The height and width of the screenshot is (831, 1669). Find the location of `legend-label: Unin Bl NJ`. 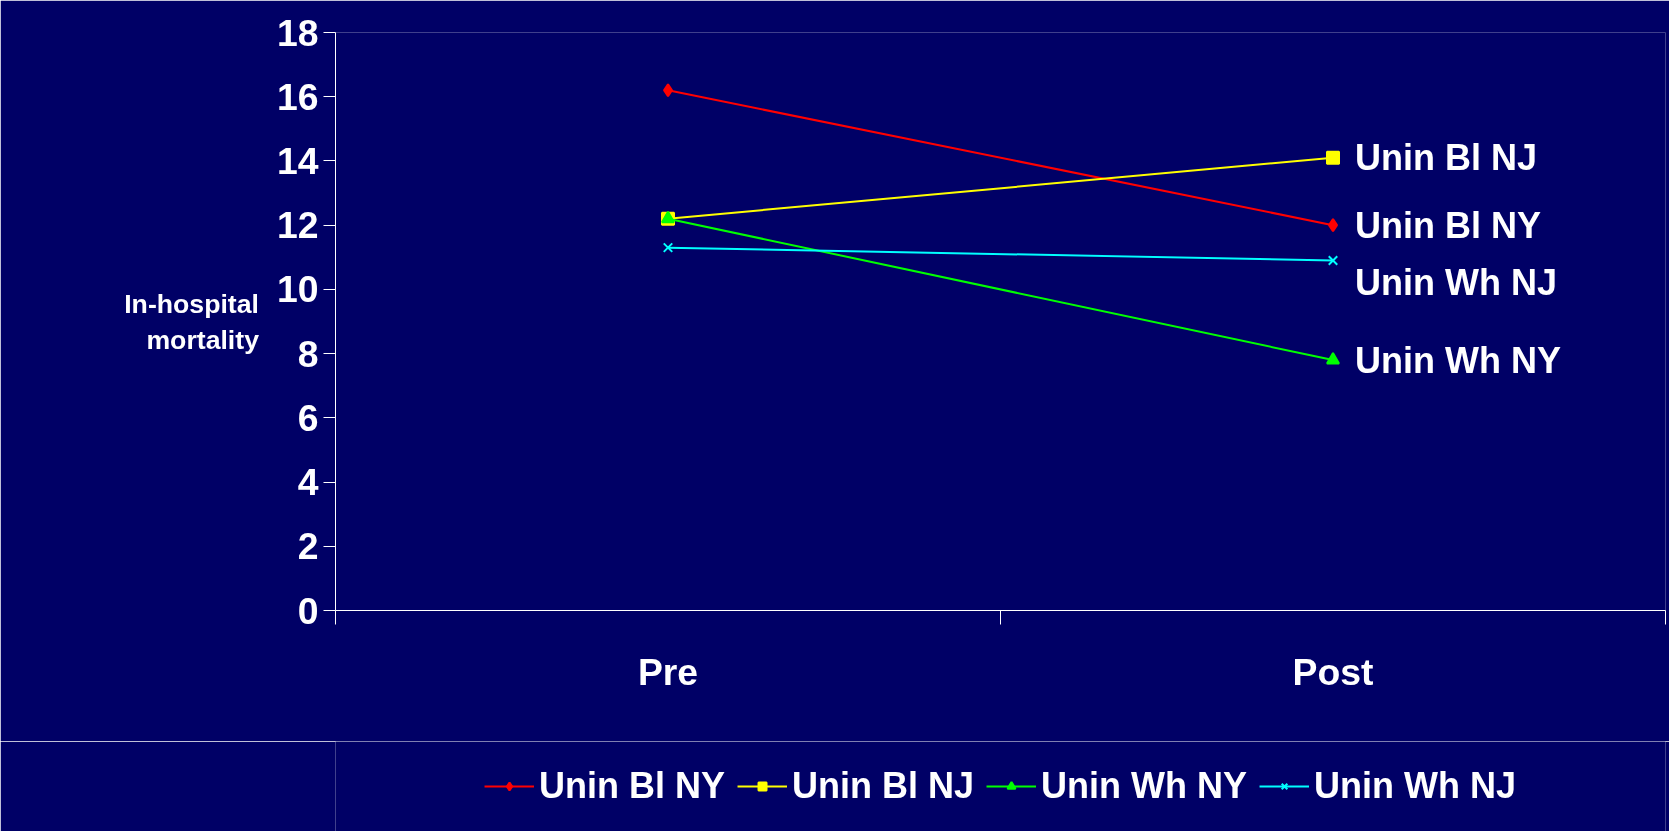

legend-label: Unin Bl NJ is located at coordinates (883, 786).